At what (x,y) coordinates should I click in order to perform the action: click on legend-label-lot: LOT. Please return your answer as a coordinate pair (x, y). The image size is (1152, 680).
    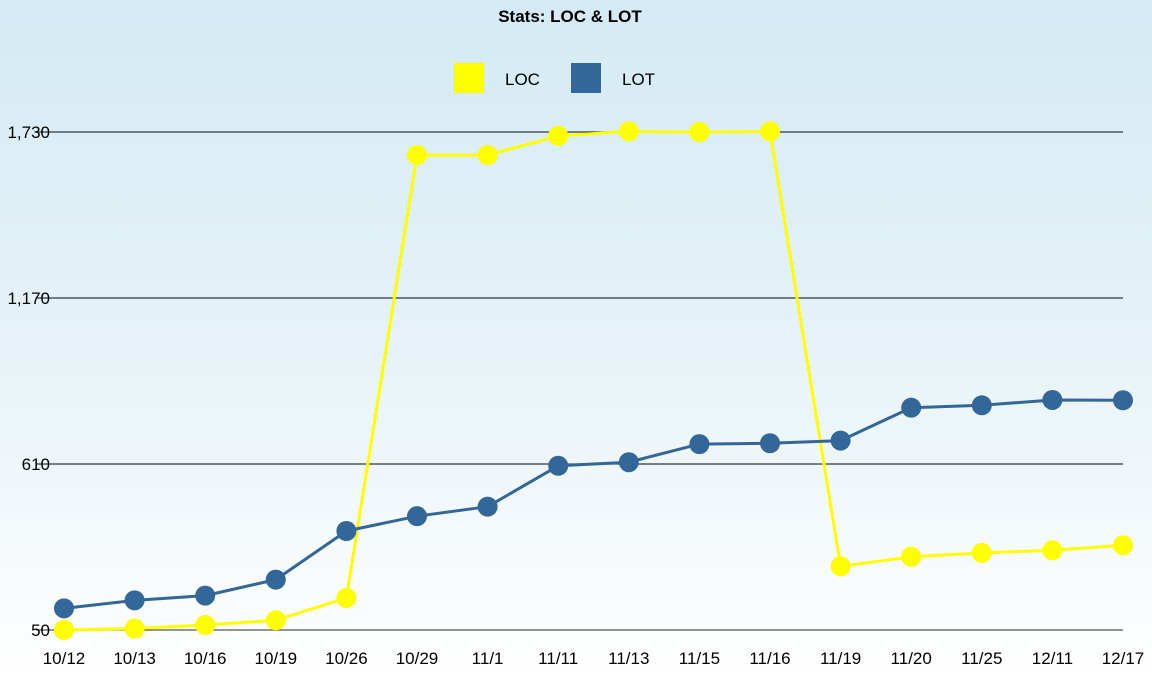
    Looking at the image, I should click on (638, 79).